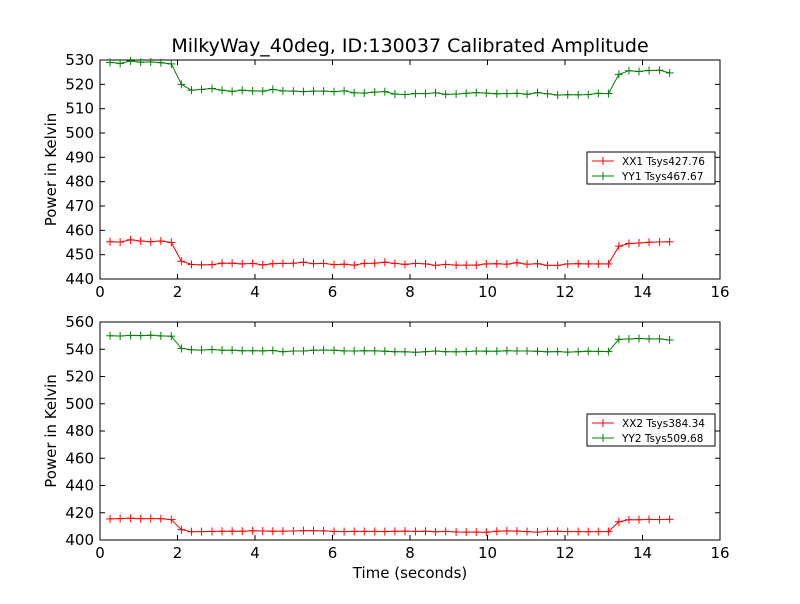 This screenshot has width=800, height=604. Describe the element at coordinates (100, 292) in the screenshot. I see `x-tick-label: 0` at that location.